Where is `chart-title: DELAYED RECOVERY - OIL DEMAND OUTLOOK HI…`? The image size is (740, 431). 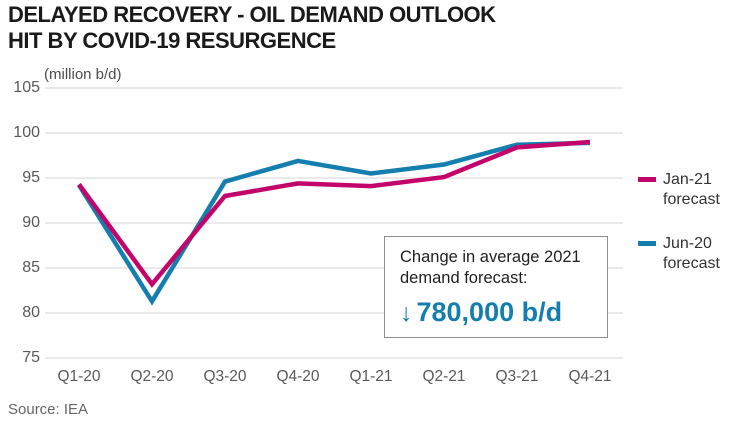 chart-title: DELAYED RECOVERY - OIL DEMAND OUTLOOK HI… is located at coordinates (308, 28).